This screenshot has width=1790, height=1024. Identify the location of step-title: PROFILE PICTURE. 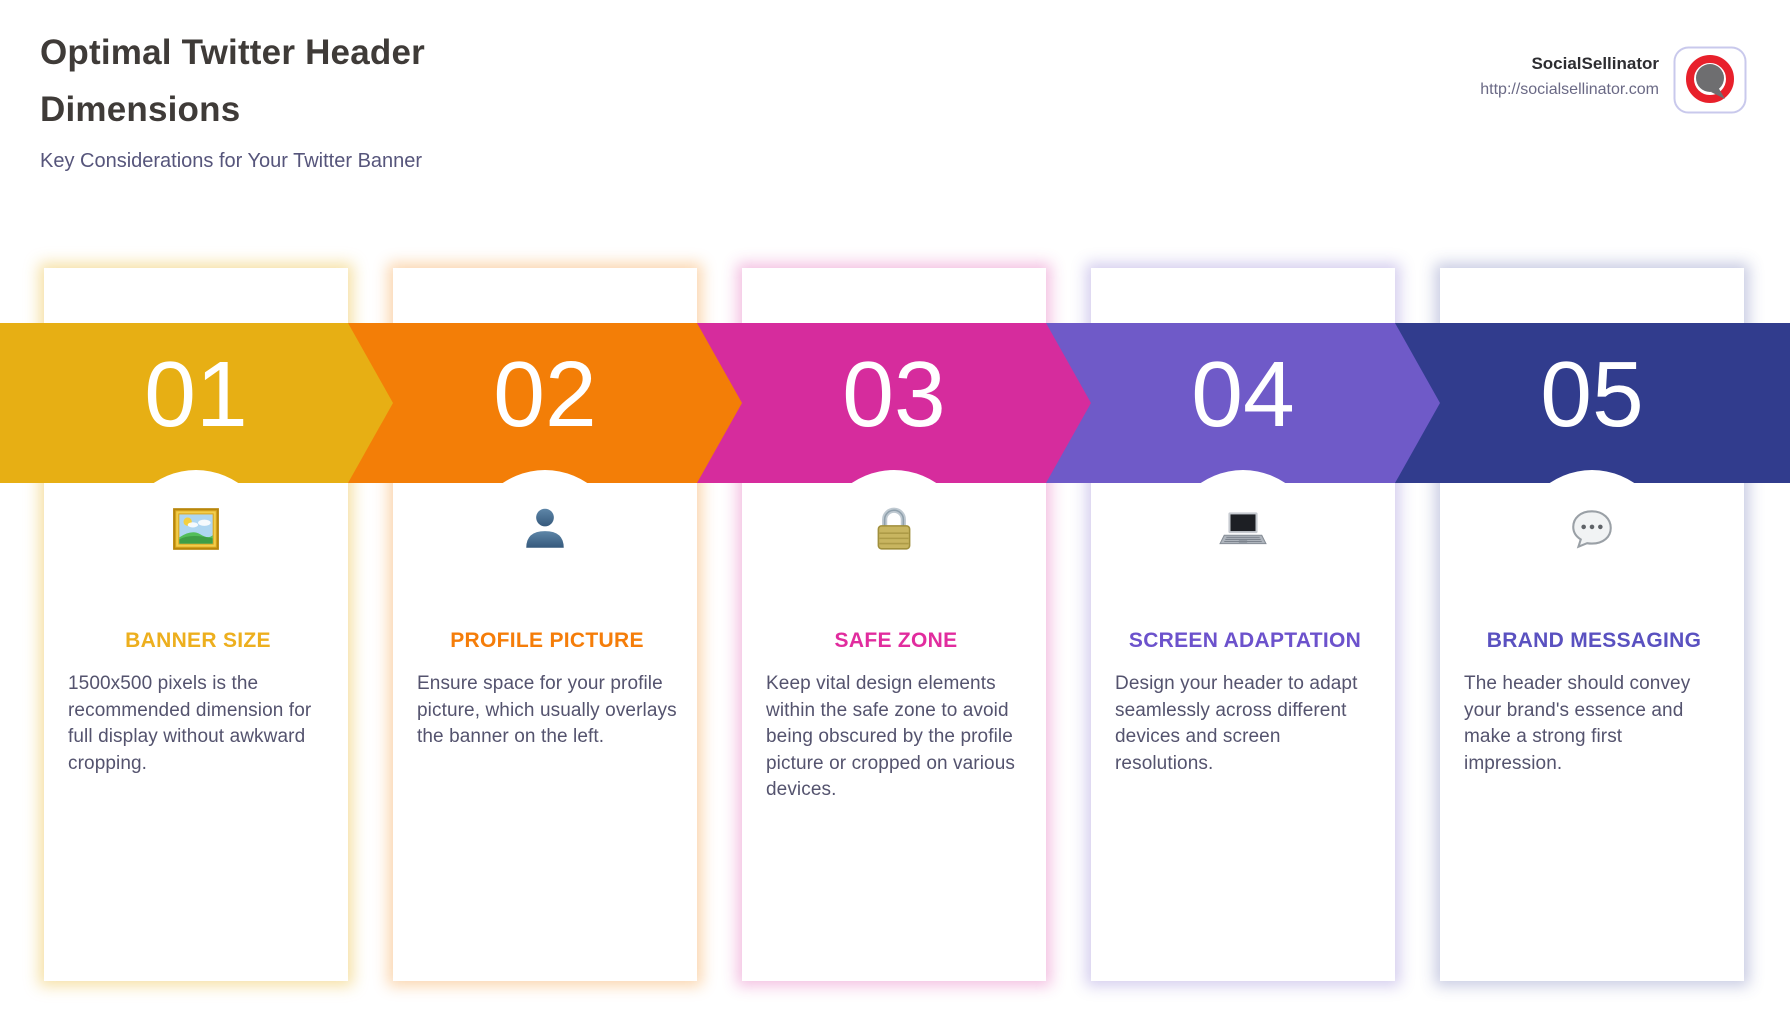
(547, 640).